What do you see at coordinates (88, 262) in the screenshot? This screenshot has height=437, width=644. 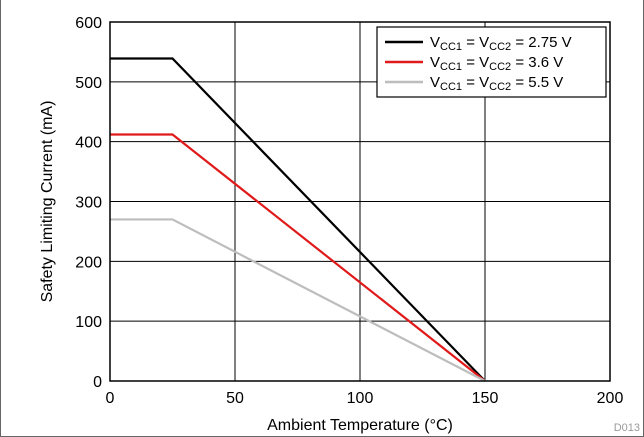 I see `y-tick-label-200: 200` at bounding box center [88, 262].